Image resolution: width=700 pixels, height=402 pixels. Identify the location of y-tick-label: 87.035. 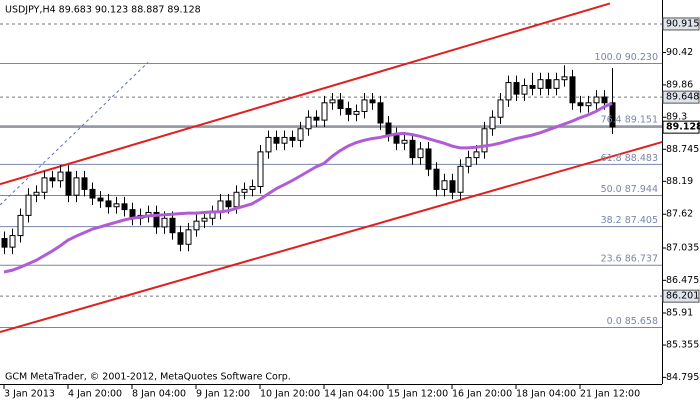
(682, 248).